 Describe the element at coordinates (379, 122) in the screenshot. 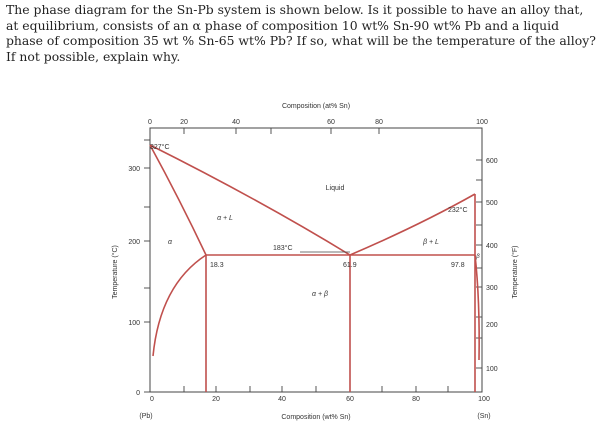

I see `top-tick-label: 80` at that location.